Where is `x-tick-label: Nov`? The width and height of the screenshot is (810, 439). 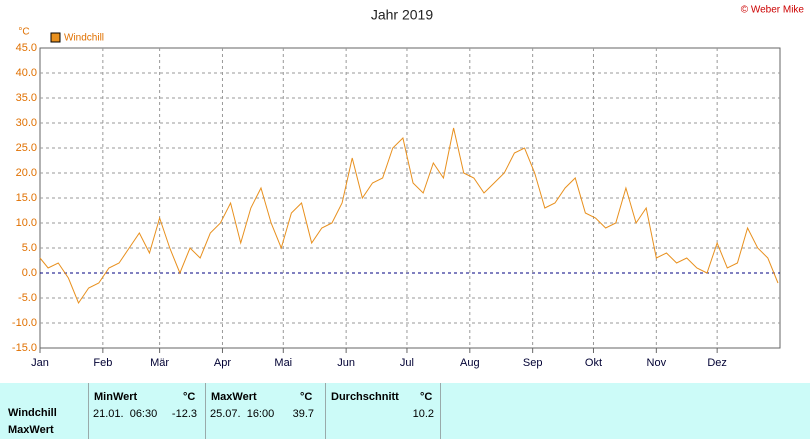 x-tick-label: Nov is located at coordinates (657, 363).